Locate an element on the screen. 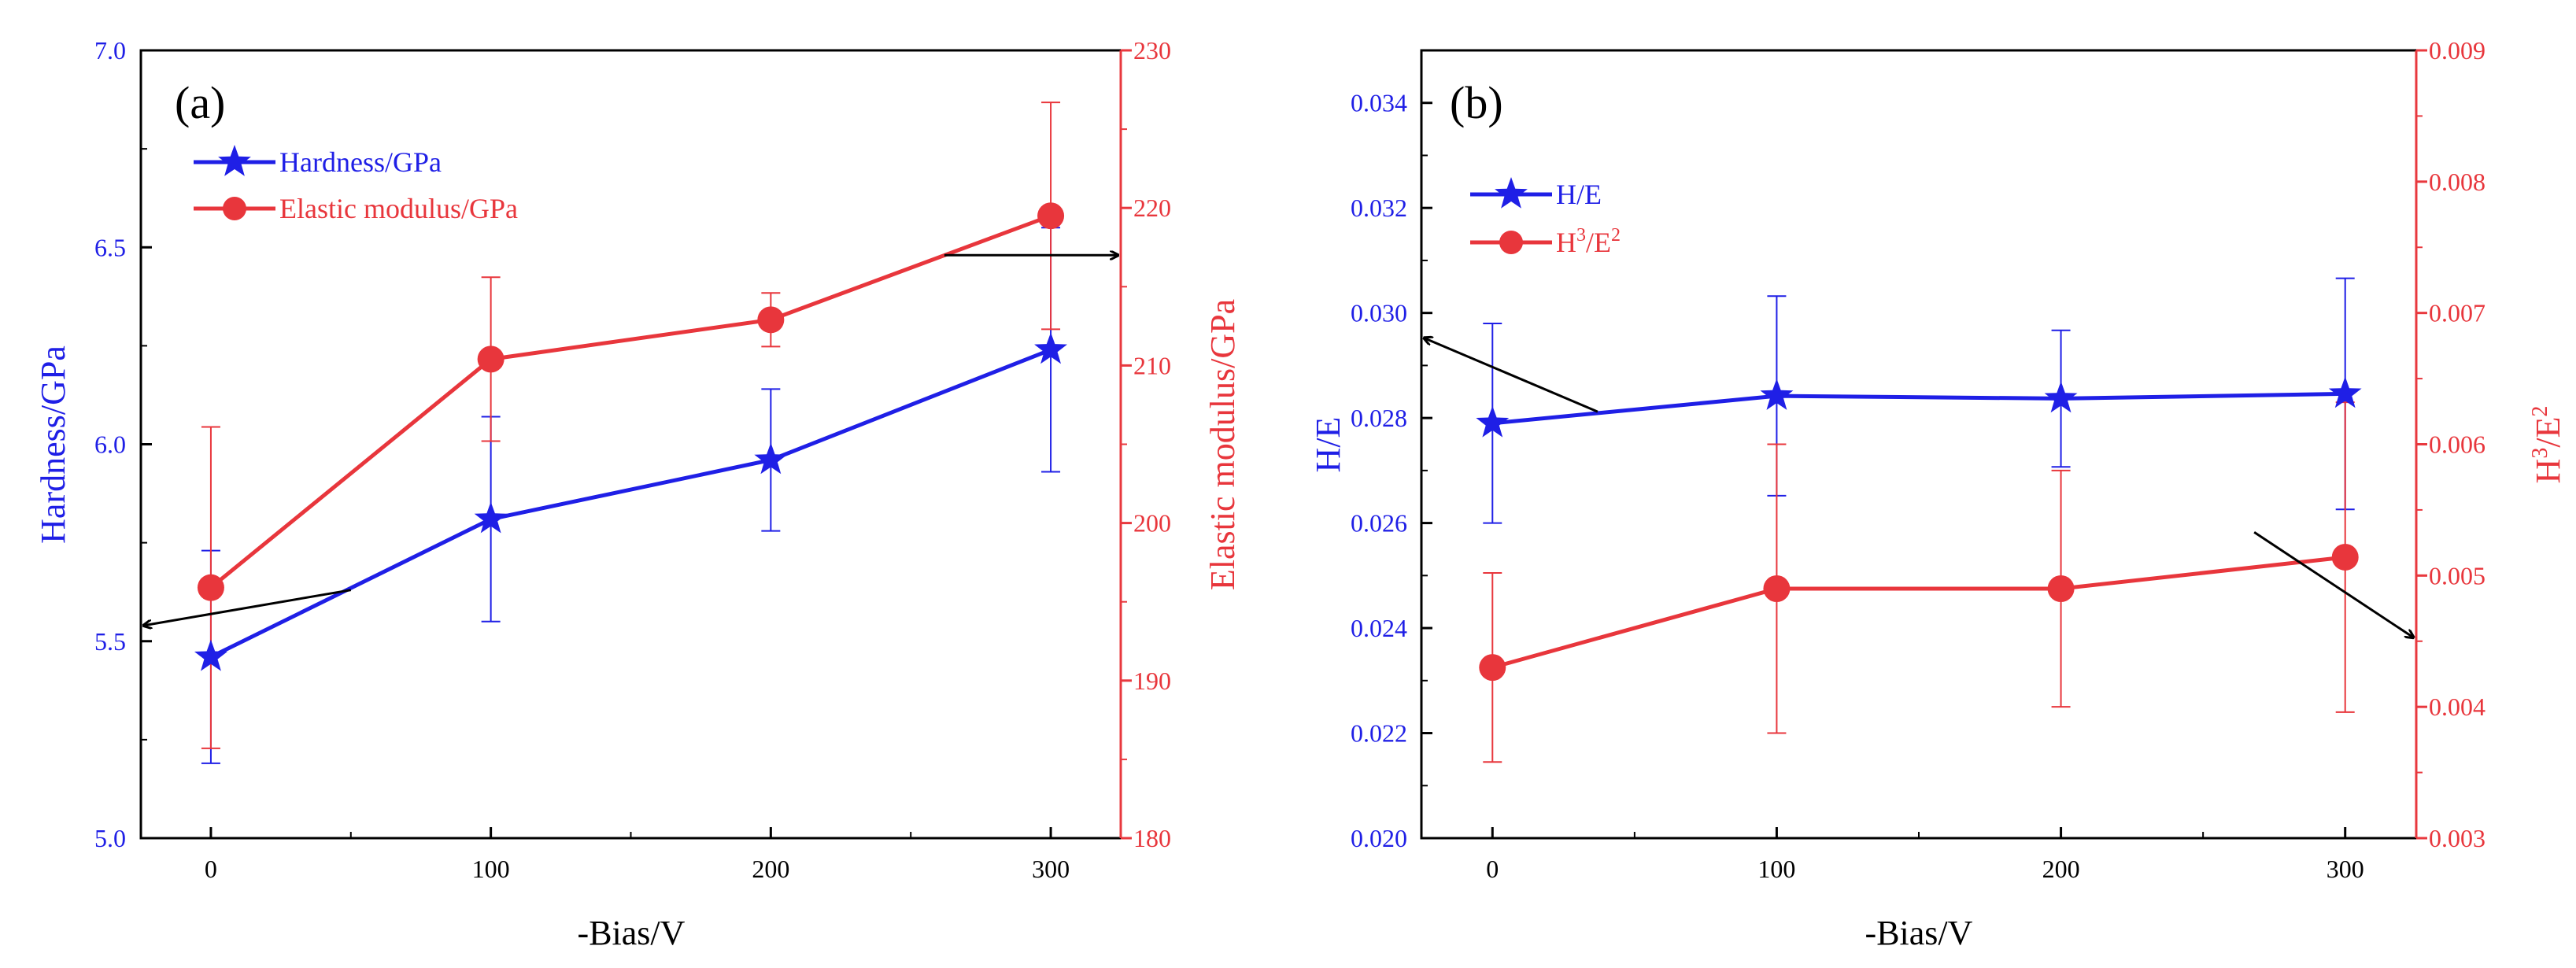 This screenshot has width=2576, height=968. ylabel-base: H is located at coordinates (2548, 472).